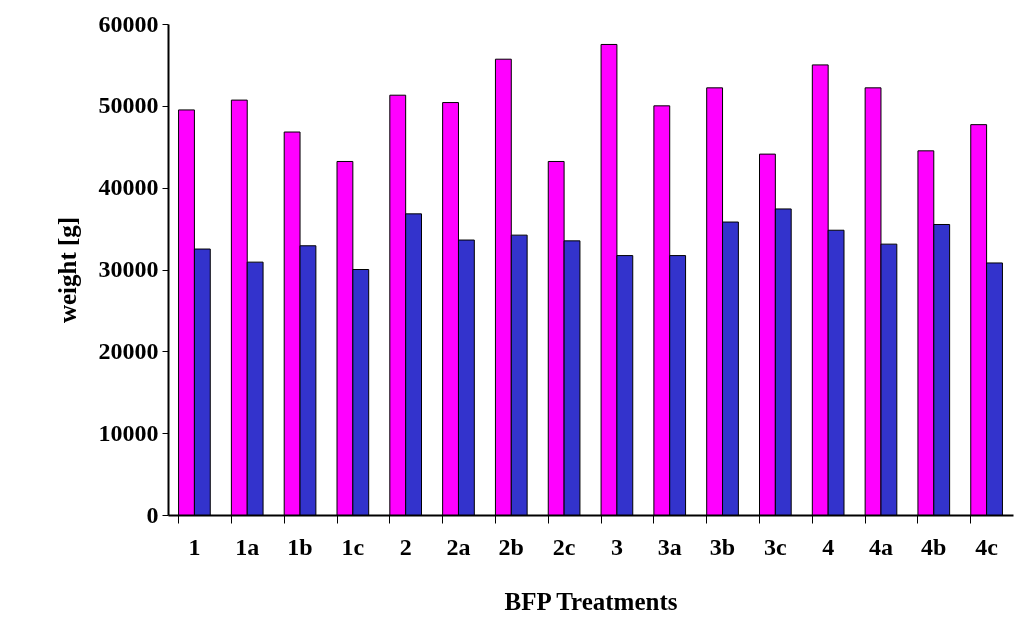  I want to click on x-axis-title: BFP Treatments, so click(591, 601).